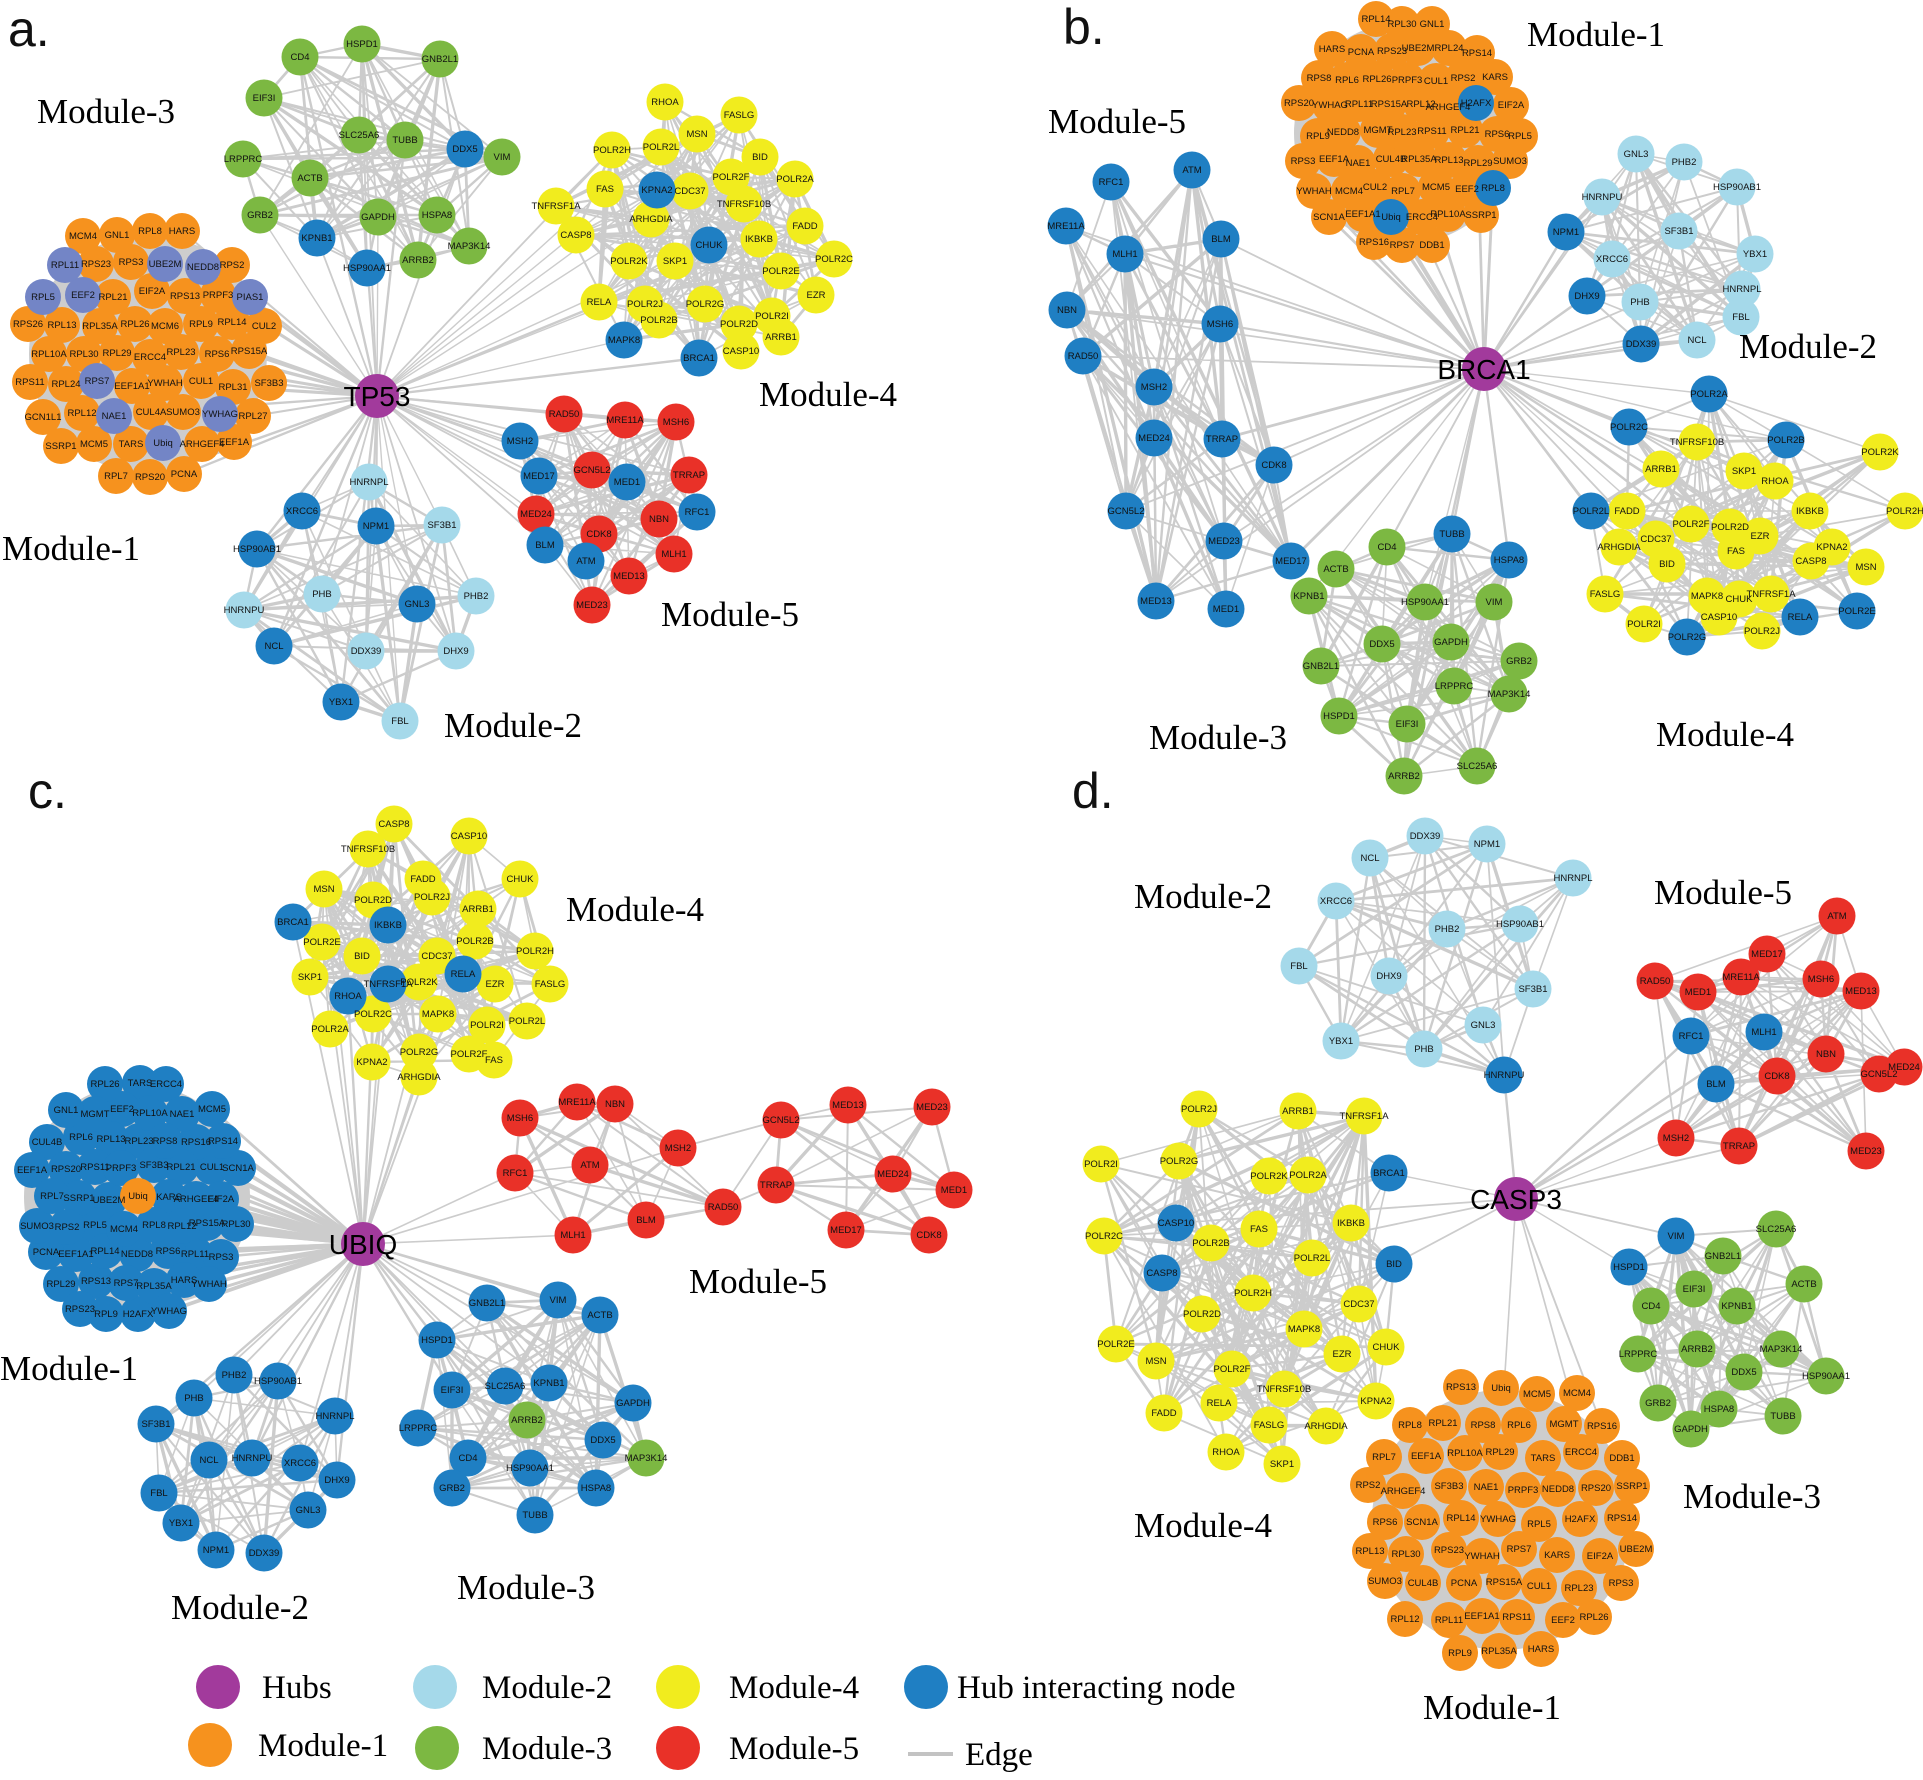 This screenshot has width=1923, height=1780. Describe the element at coordinates (1304, 1329) in the screenshot. I see `svg-text: MAPK8` at that location.